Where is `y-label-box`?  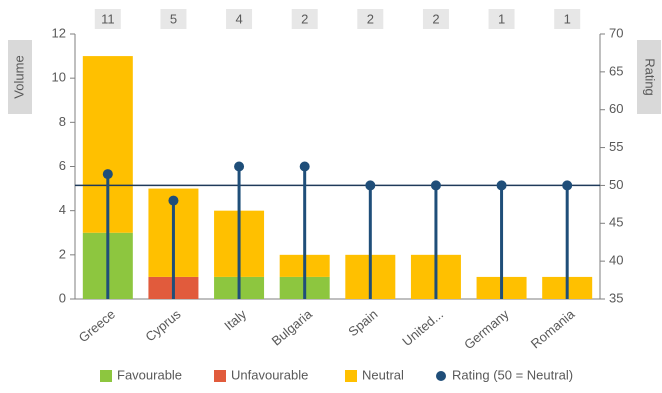
y-label-box is located at coordinates (20, 77).